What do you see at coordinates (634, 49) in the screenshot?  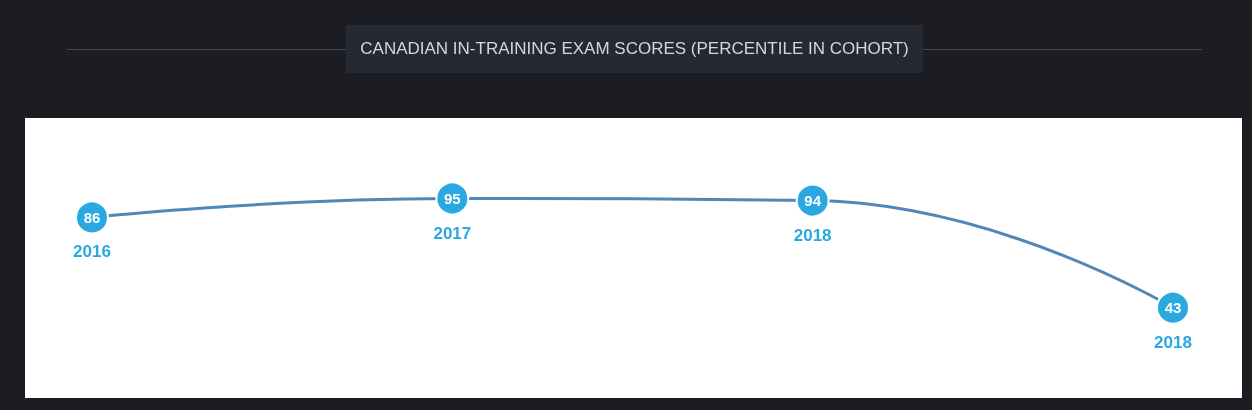 I see `chart-title: CANADIAN IN-TRAINING EXAM SCORES (PERCENTILE IN COHORT)` at bounding box center [634, 49].